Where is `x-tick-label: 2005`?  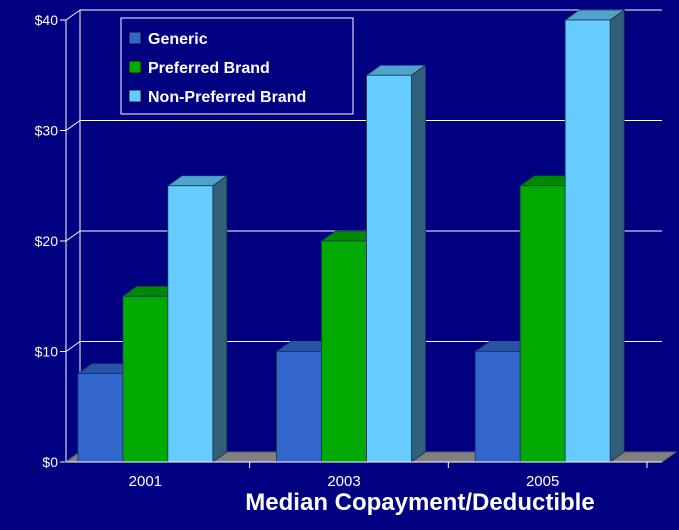 x-tick-label: 2005 is located at coordinates (542, 481).